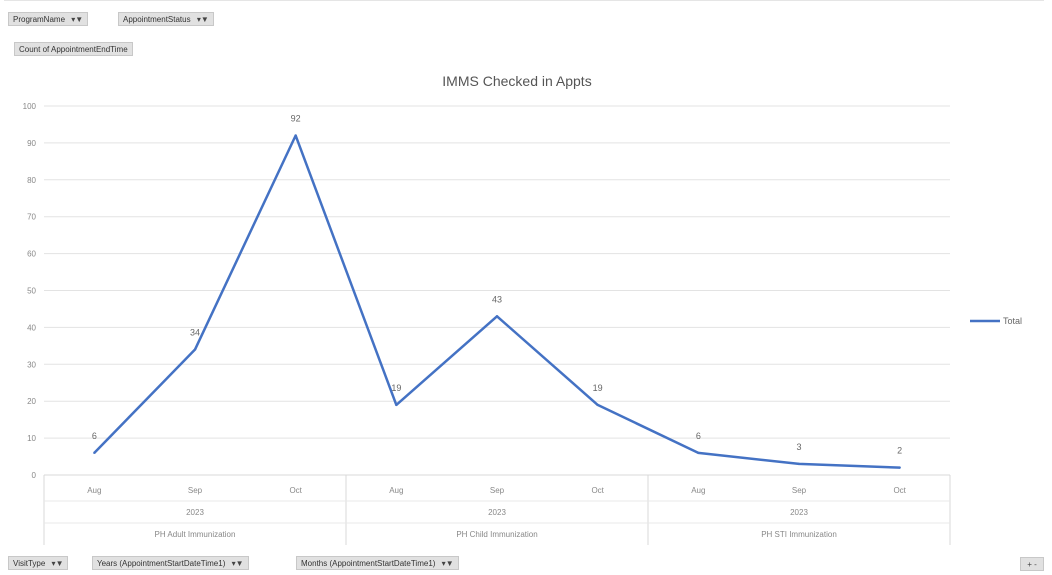 This screenshot has height=575, width=1052. Describe the element at coordinates (524, 6) in the screenshot. I see `chart-area-border` at that location.